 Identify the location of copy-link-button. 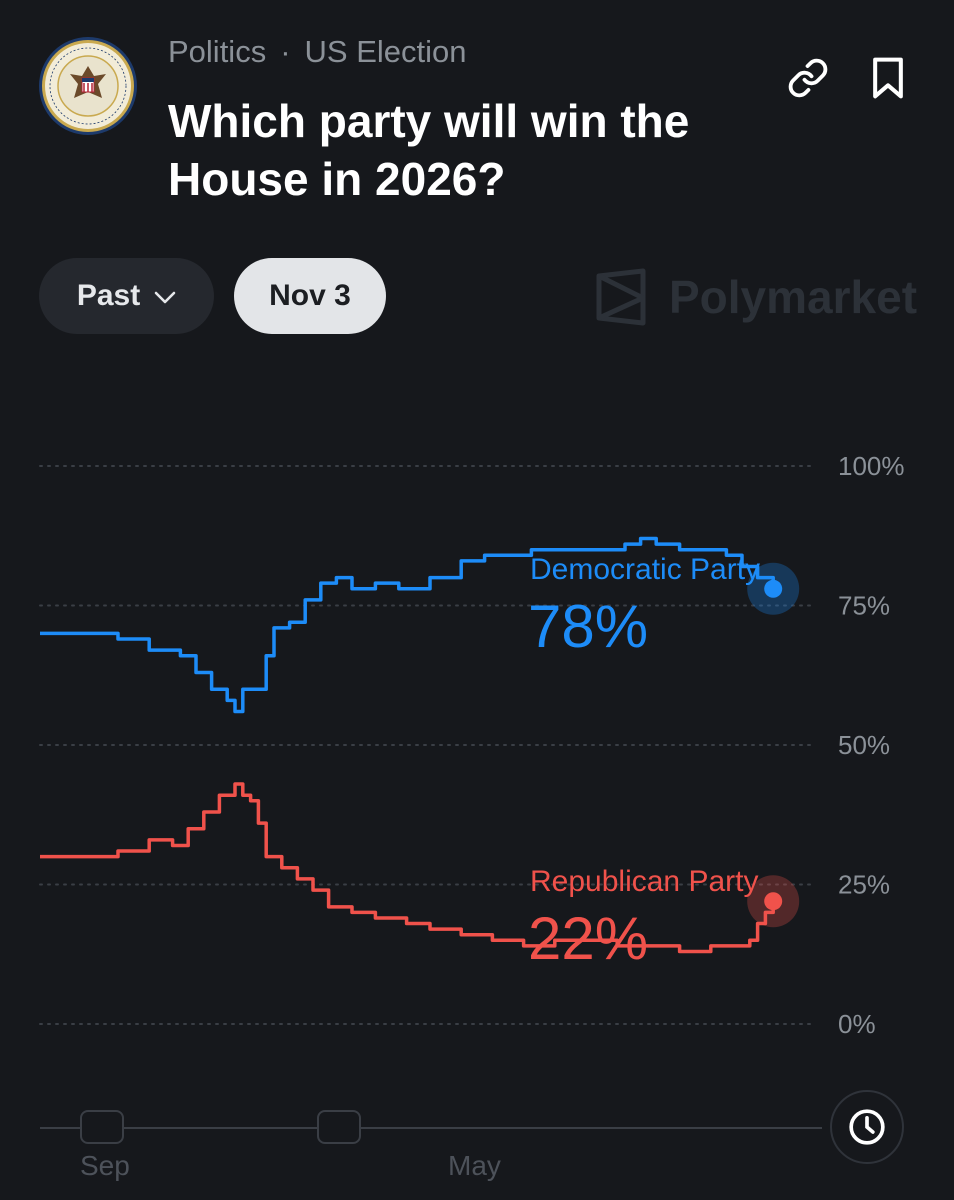
(808, 78).